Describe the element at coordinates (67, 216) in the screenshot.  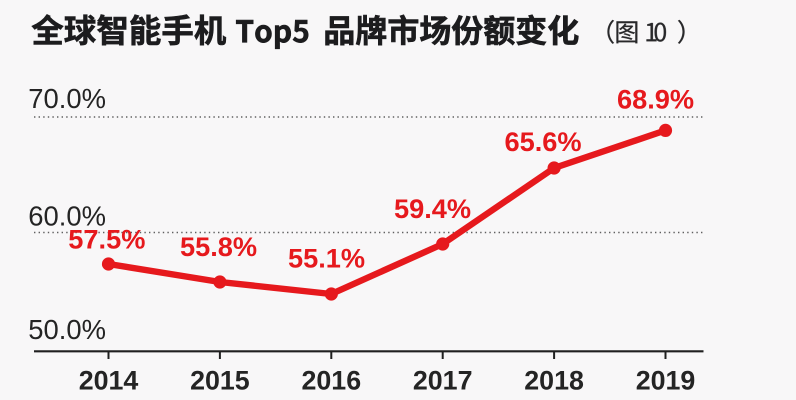
I see `svg-text: 60.0%` at that location.